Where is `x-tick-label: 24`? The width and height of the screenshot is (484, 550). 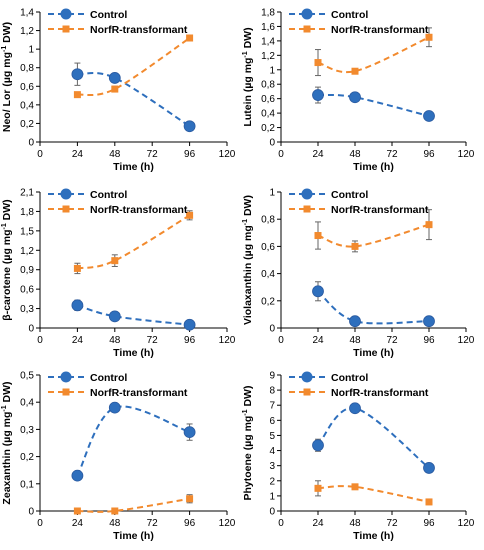
x-tick-label: 24 is located at coordinates (318, 340).